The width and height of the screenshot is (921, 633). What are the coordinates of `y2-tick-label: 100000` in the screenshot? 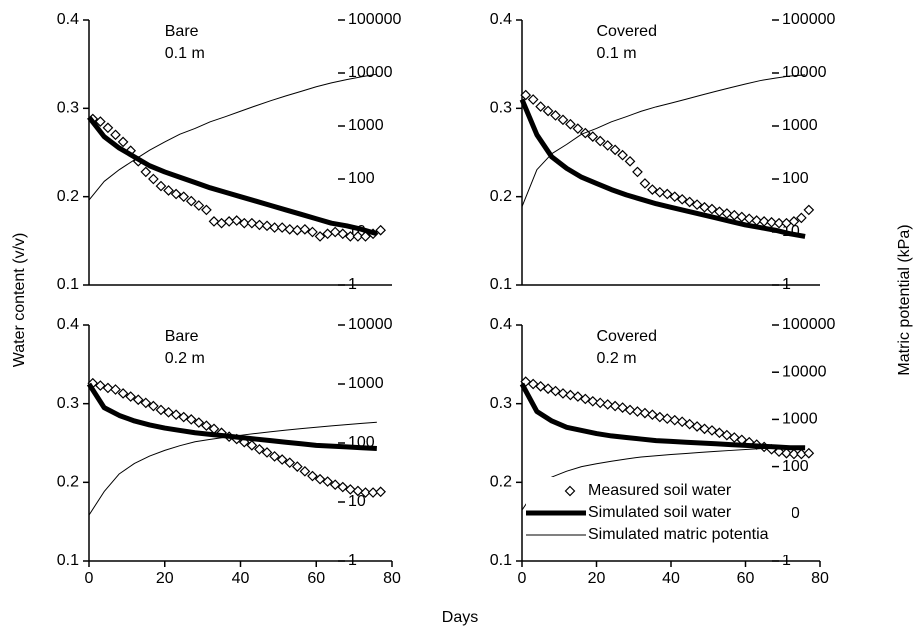 It's located at (808, 324).